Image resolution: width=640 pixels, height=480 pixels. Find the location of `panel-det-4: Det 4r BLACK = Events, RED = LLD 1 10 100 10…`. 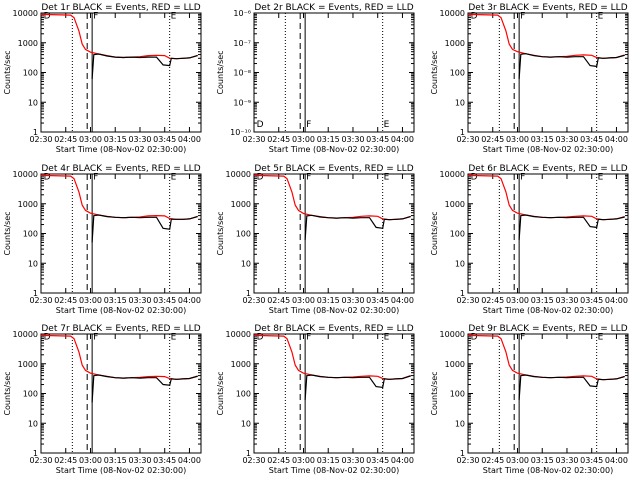

panel-det-4: Det 4r BLACK = Events, RED = LLD 1 10 100 10… is located at coordinates (102, 239).